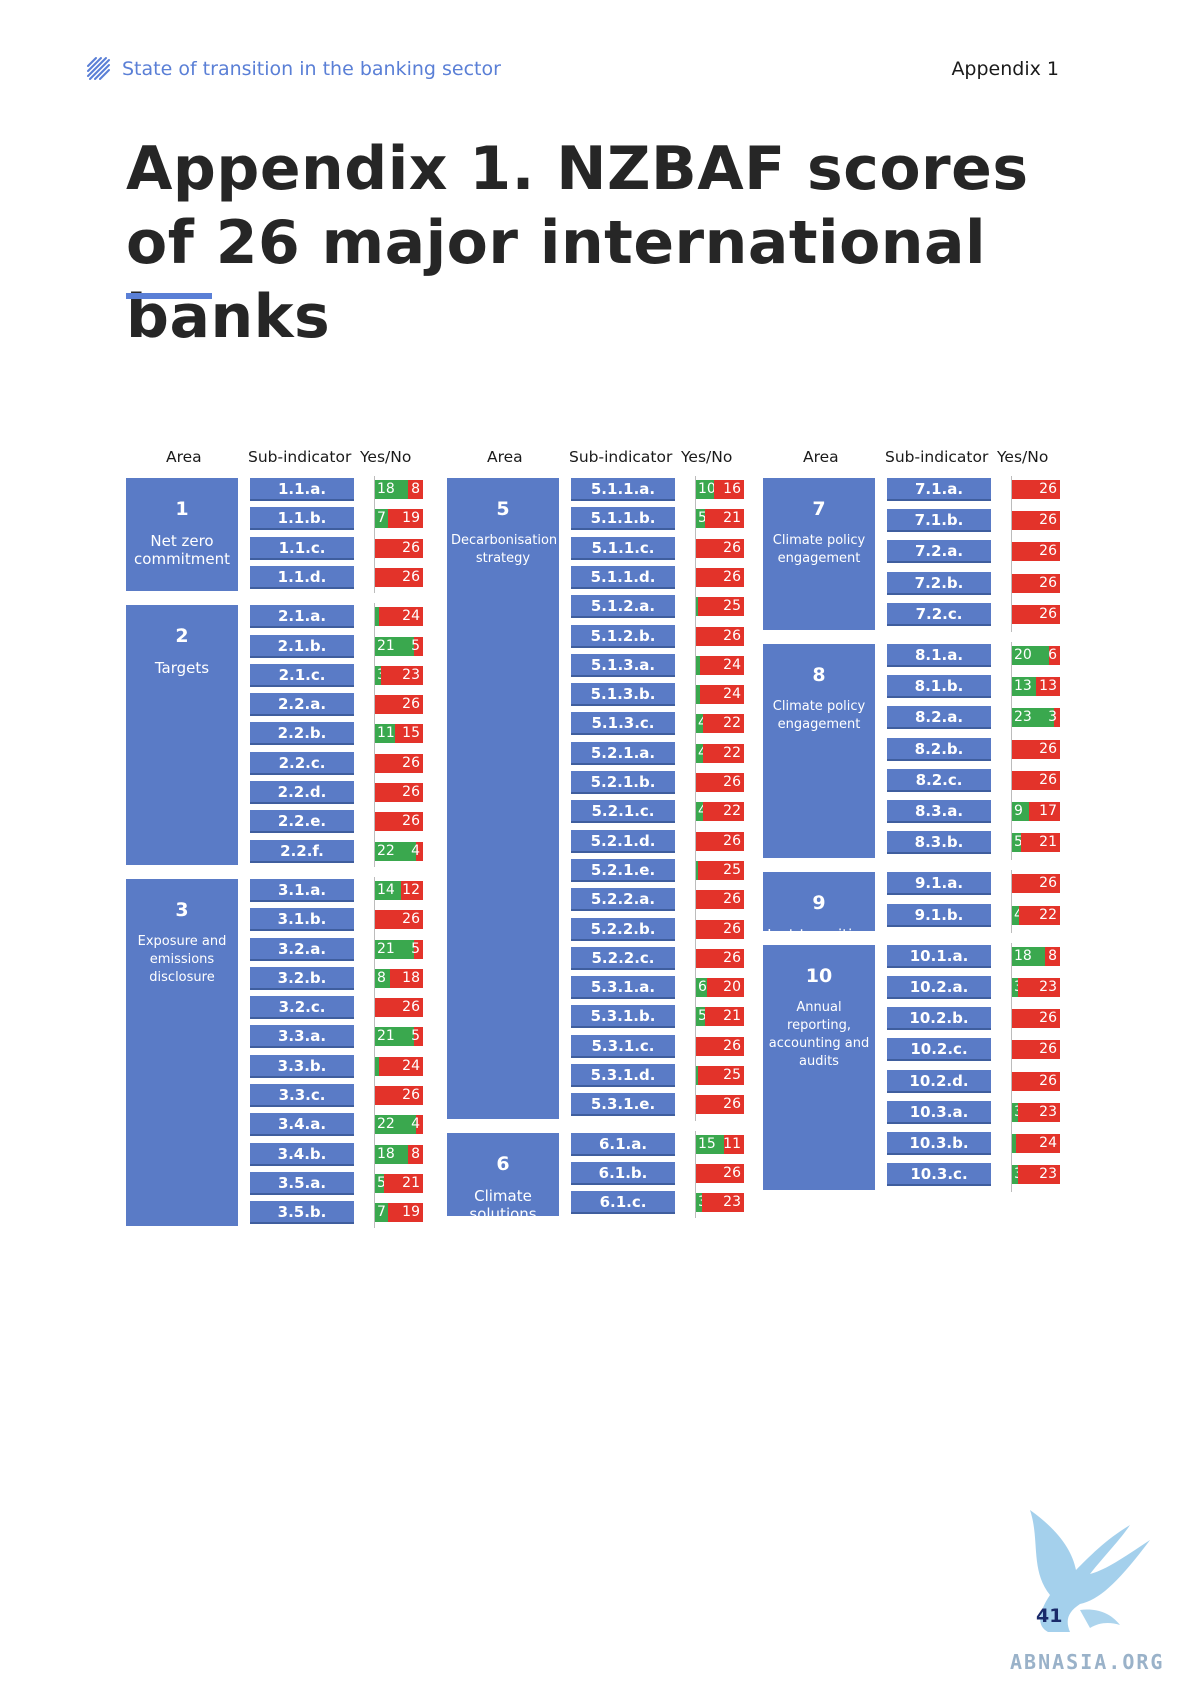 This screenshot has width=1191, height=1684. Describe the element at coordinates (503, 1163) in the screenshot. I see `area-number: 6` at that location.